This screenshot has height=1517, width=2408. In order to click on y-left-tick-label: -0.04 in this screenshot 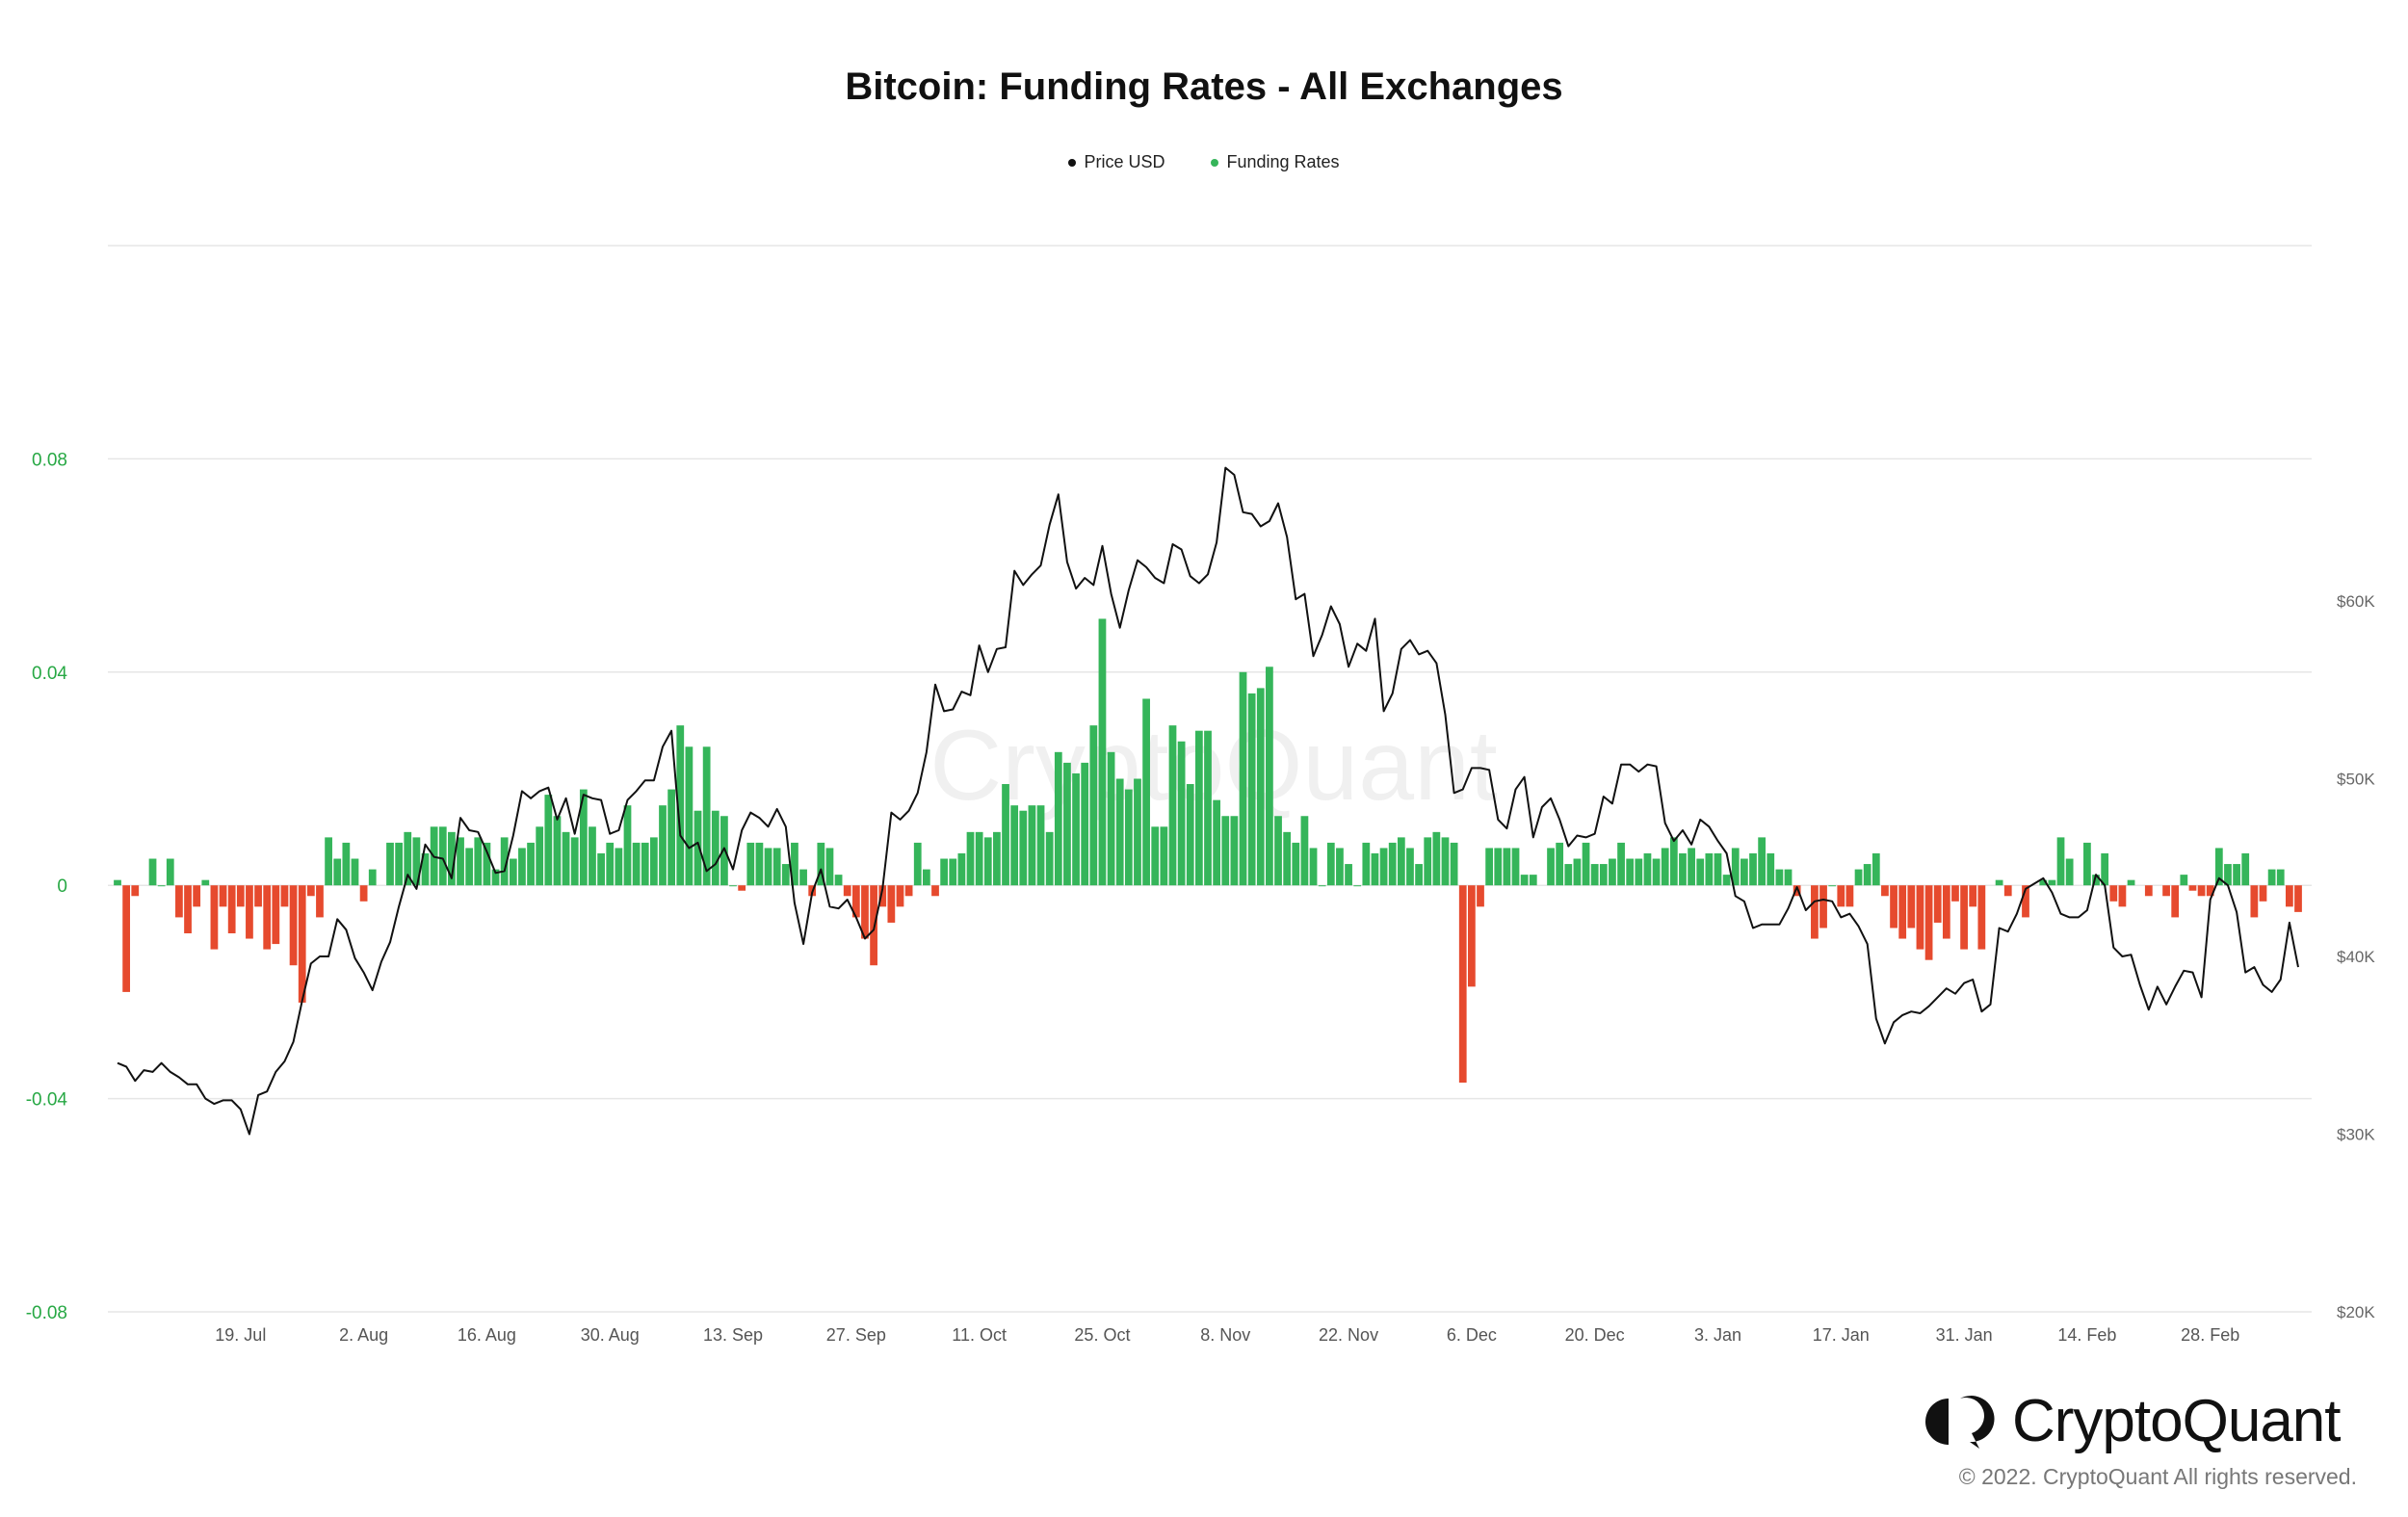, I will do `click(47, 1100)`.